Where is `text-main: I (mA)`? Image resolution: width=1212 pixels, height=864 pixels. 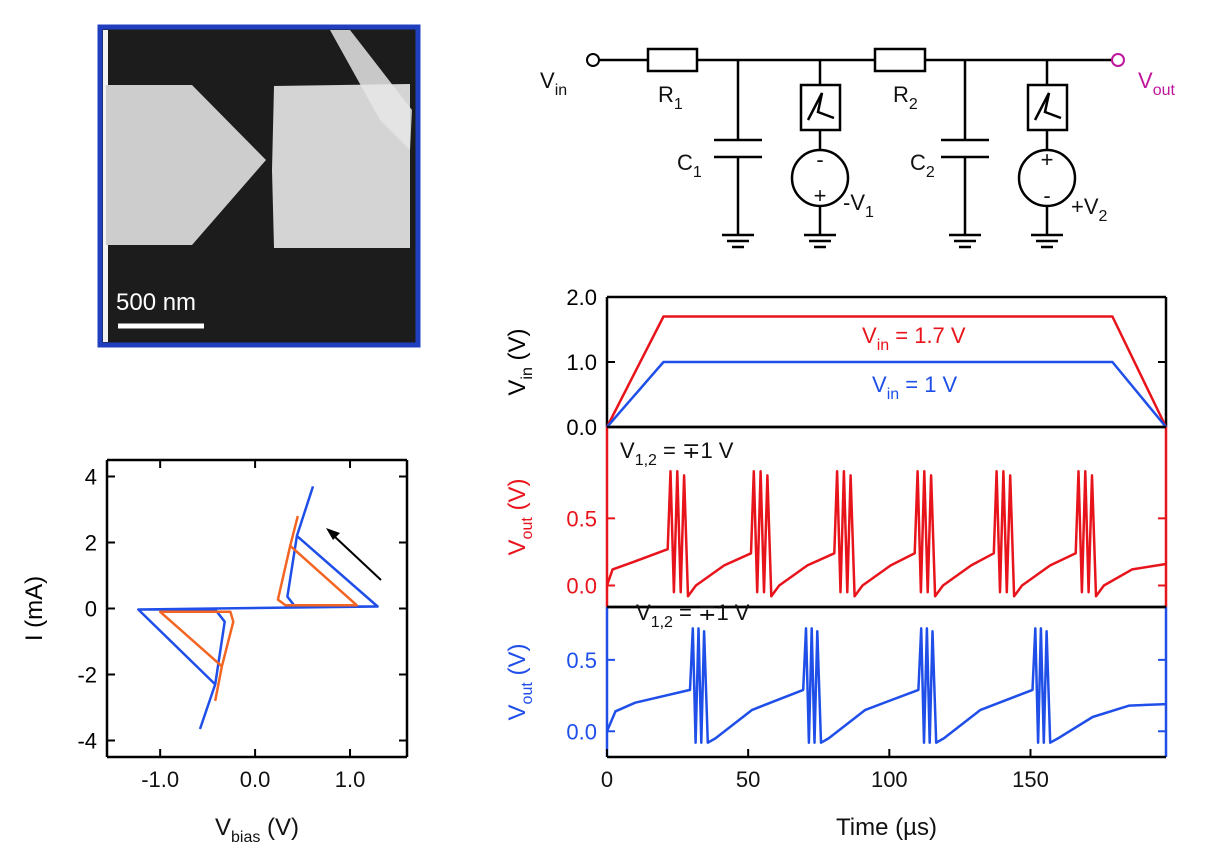
text-main: I (mA) is located at coordinates (34, 608).